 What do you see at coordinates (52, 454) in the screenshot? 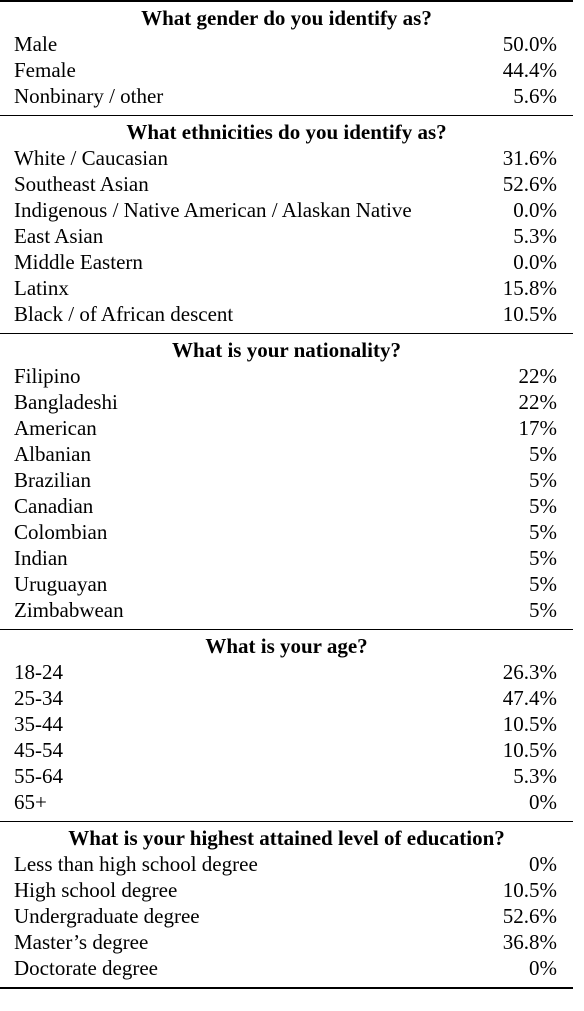
I see `answer-label: Albanian` at bounding box center [52, 454].